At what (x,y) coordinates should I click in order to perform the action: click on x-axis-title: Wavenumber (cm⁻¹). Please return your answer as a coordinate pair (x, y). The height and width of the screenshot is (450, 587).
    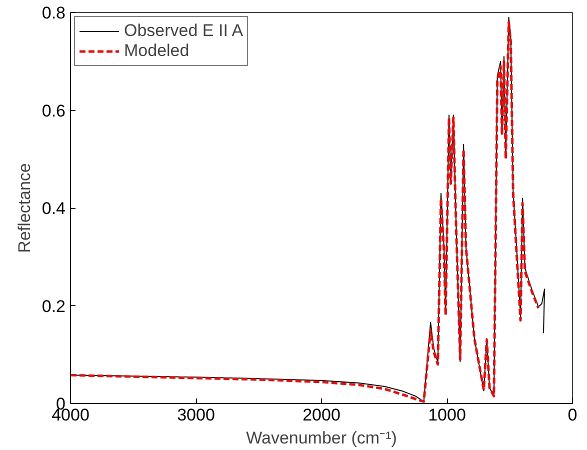
    Looking at the image, I should click on (321, 438).